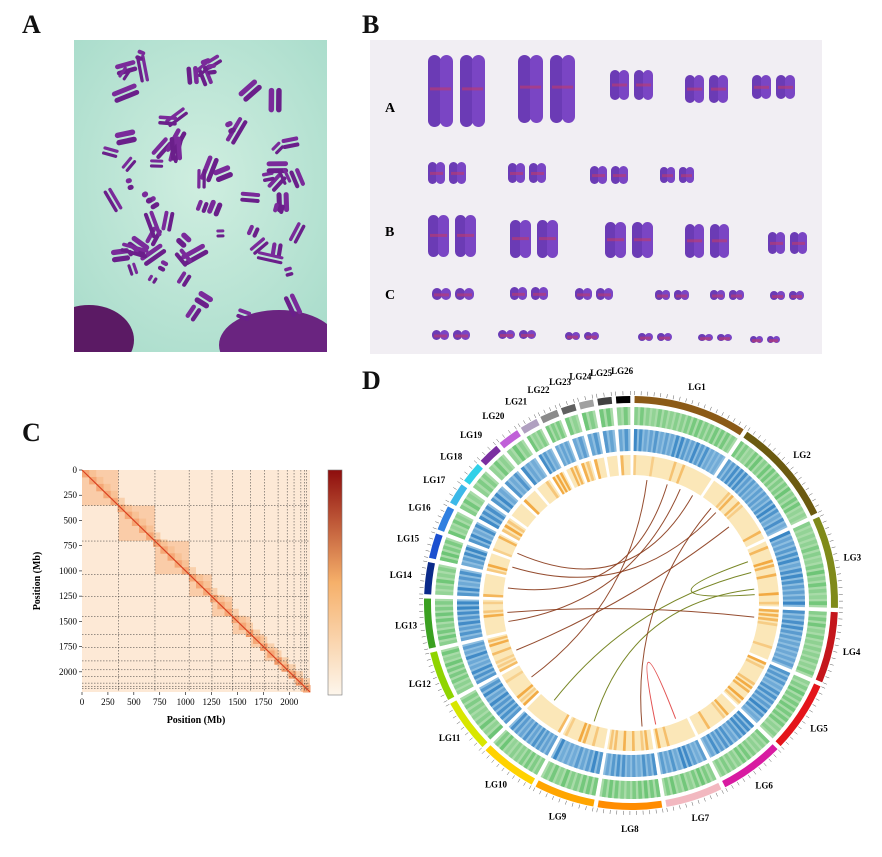  What do you see at coordinates (212, 702) in the screenshot?
I see `x-tick-label: 1250` at bounding box center [212, 702].